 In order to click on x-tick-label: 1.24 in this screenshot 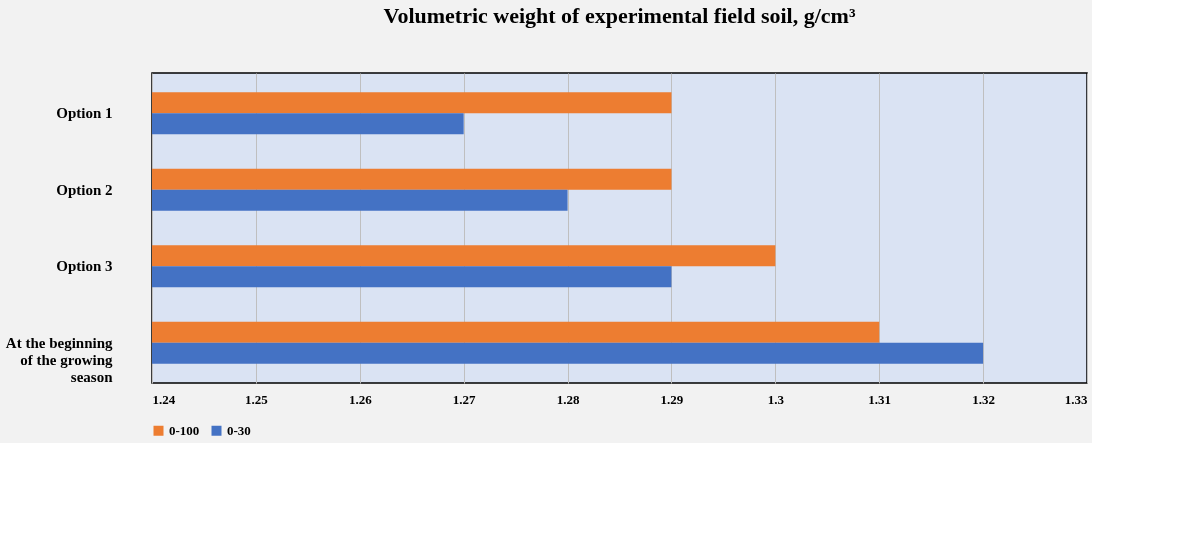, I will do `click(164, 399)`.